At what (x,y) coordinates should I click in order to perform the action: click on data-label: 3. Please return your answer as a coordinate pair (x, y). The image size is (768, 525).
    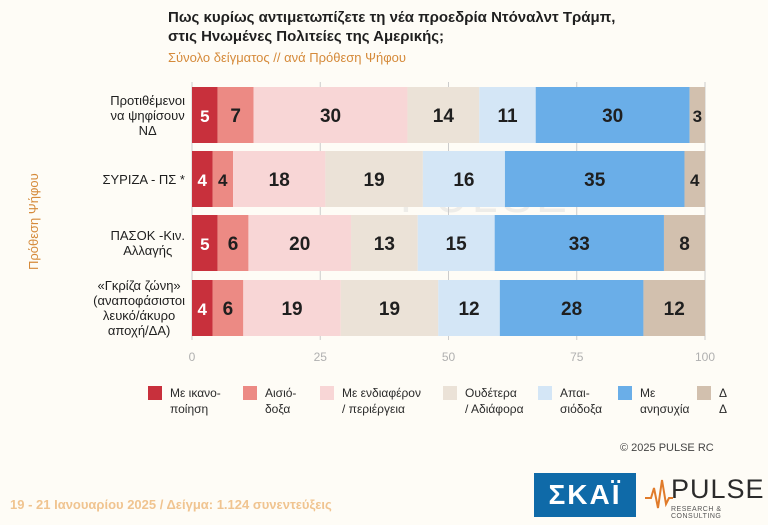
    Looking at the image, I should click on (697, 116).